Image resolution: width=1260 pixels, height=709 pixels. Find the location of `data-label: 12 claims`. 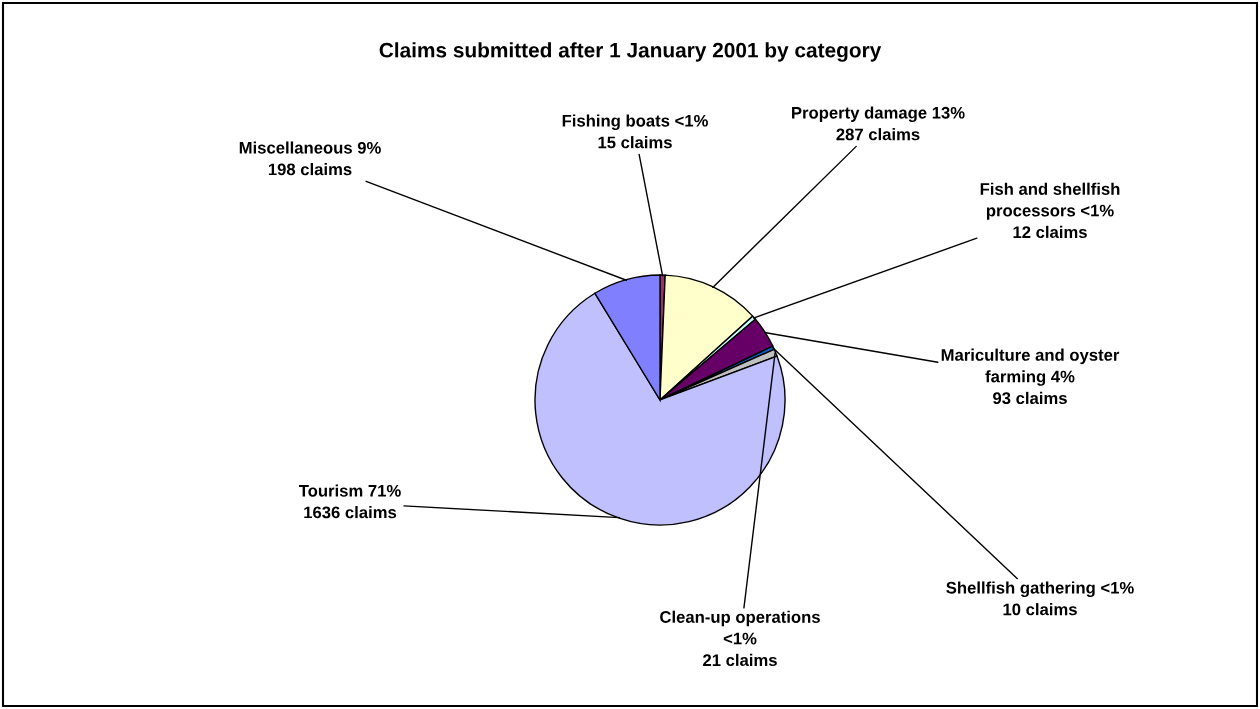

data-label: 12 claims is located at coordinates (1050, 232).